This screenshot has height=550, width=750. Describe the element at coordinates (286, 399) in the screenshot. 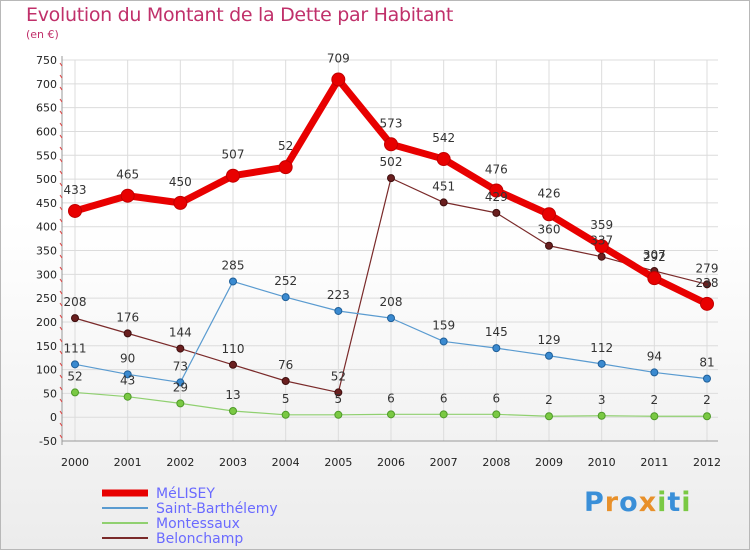

I see `data-label: 5` at that location.